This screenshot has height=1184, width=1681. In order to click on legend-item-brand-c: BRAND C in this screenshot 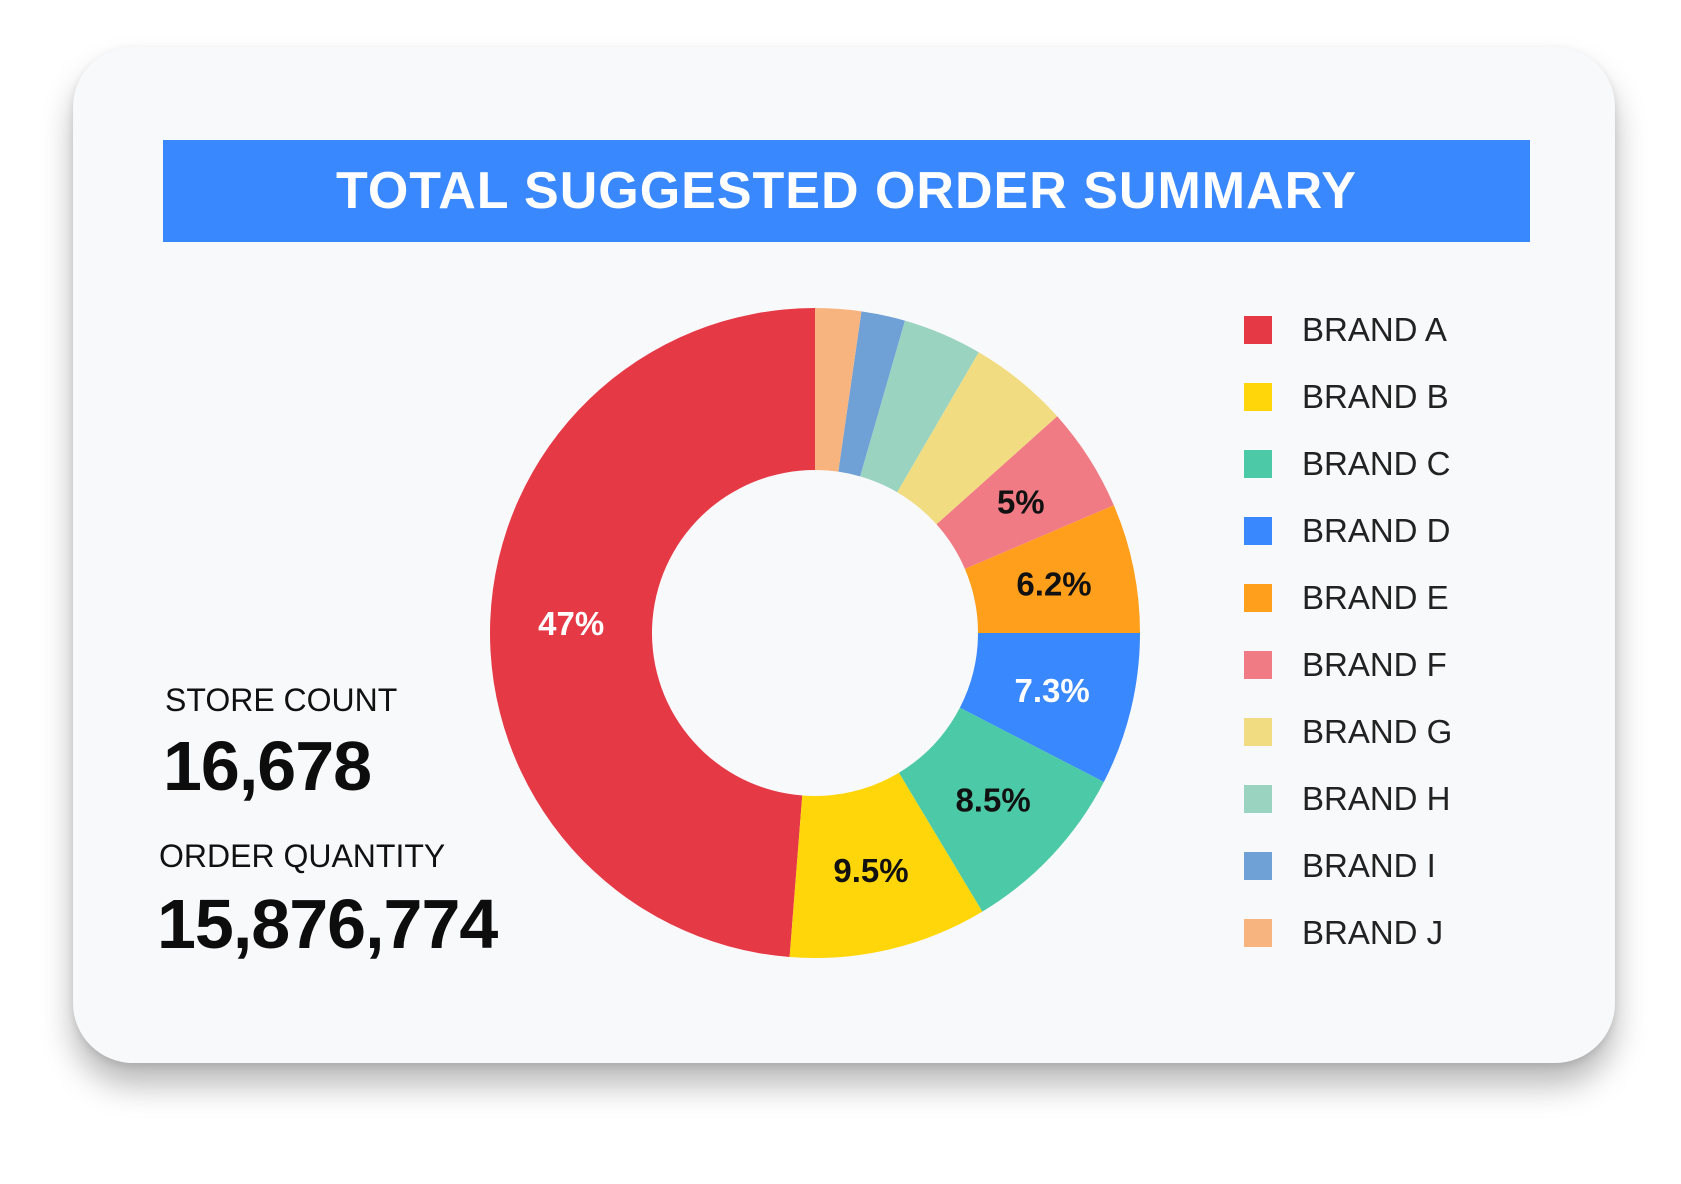, I will do `click(1348, 473)`.